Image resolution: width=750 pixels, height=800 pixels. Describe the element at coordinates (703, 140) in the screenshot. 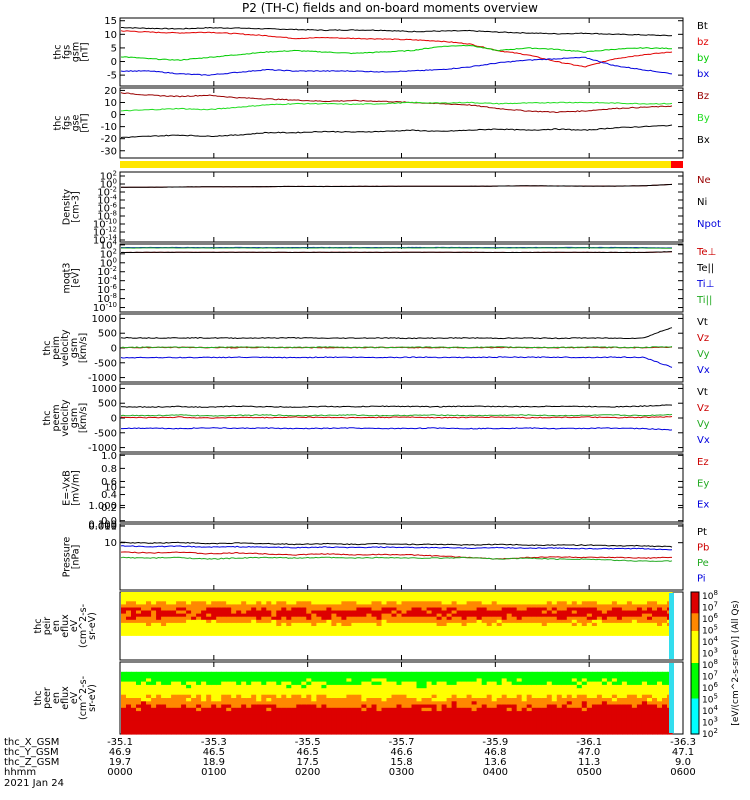

I see `legend-Bx: Bx` at that location.